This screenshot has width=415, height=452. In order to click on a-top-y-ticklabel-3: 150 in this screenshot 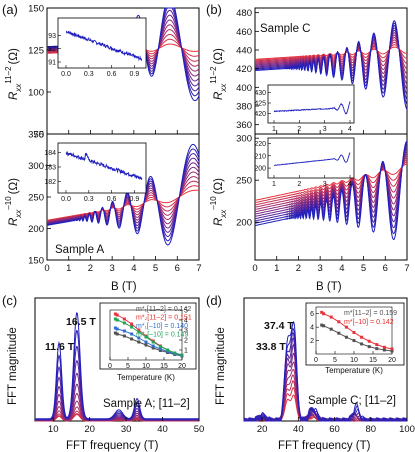, I will do `click(36, 9)`.